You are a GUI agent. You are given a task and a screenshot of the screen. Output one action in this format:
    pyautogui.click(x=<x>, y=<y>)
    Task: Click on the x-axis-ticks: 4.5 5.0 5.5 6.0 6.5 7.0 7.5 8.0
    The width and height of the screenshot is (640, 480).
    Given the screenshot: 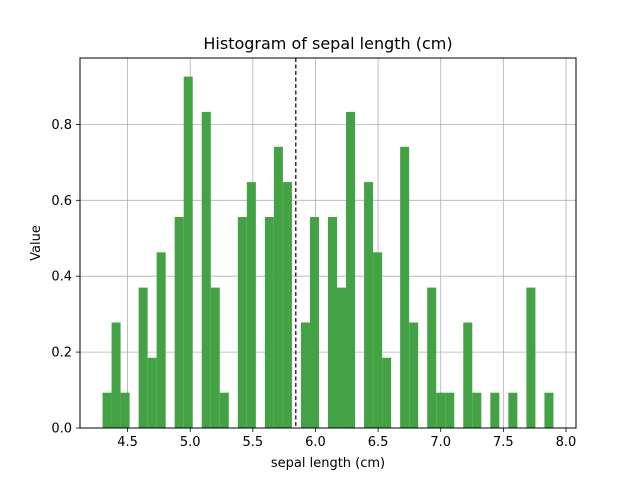 What is the action you would take?
    pyautogui.click(x=346, y=439)
    